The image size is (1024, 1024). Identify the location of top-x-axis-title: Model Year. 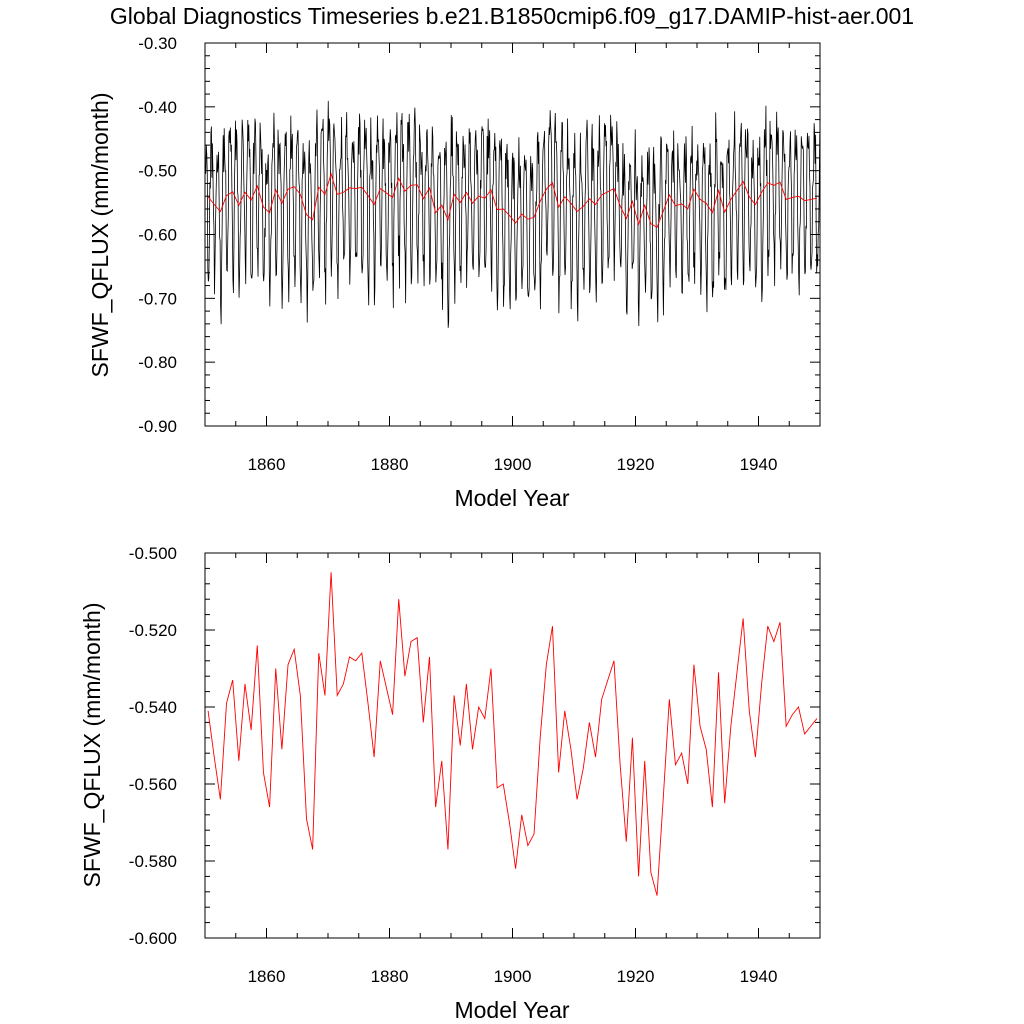
(511, 498).